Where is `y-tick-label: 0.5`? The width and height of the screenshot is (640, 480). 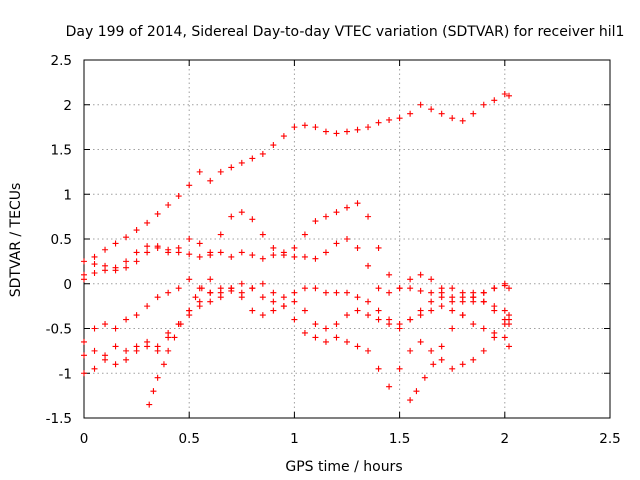
y-tick-label: 0.5 is located at coordinates (61, 240).